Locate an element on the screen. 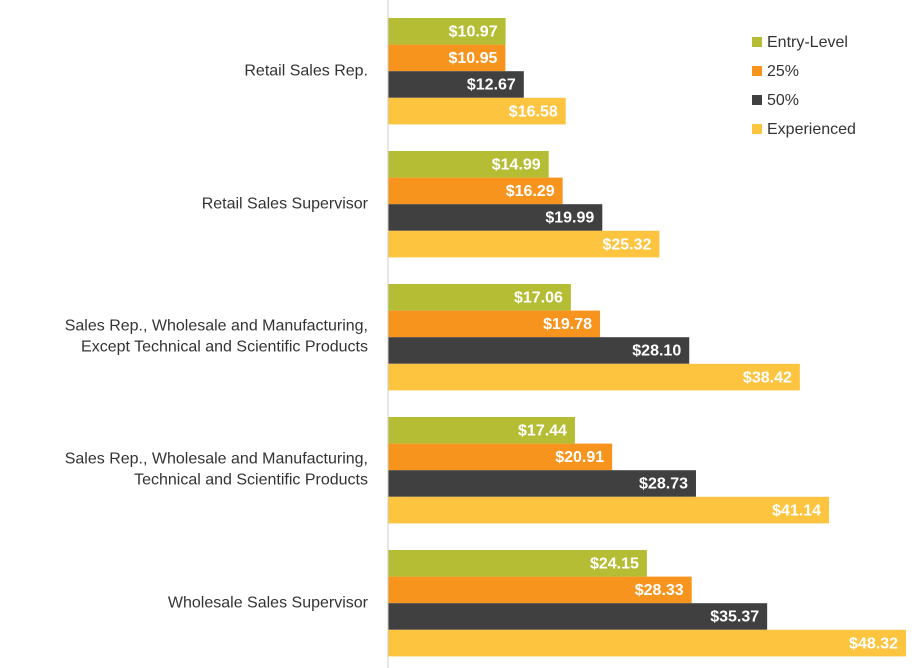 Image resolution: width=924 pixels, height=668 pixels. value-label: $28.10 is located at coordinates (656, 351).